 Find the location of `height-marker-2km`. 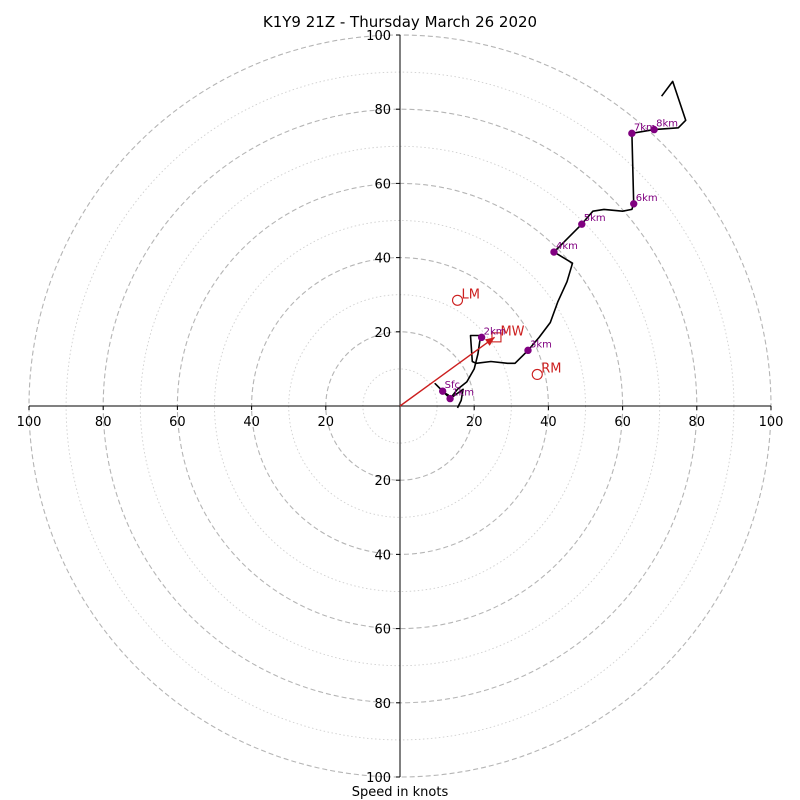

height-marker-2km is located at coordinates (481, 337).